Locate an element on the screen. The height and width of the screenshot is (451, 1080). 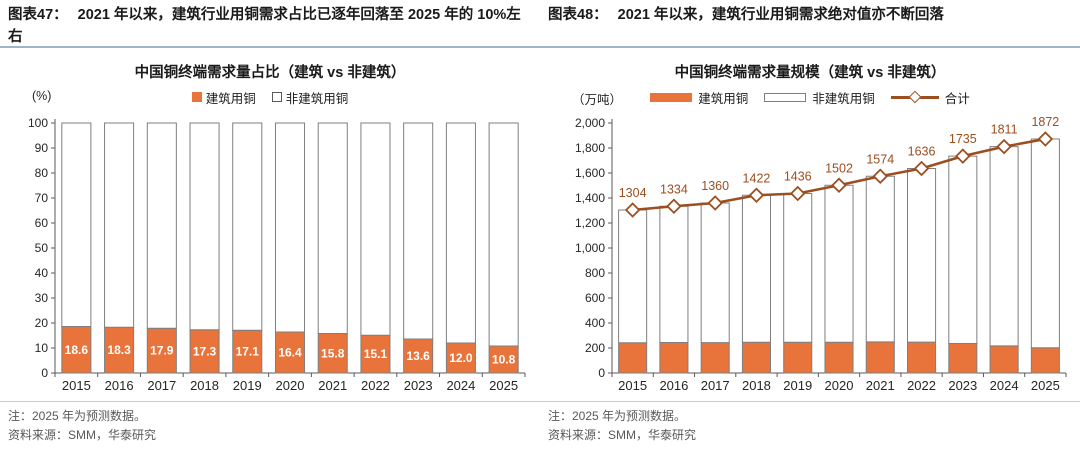
orange-square-swatch-icon is located at coordinates (196, 97).